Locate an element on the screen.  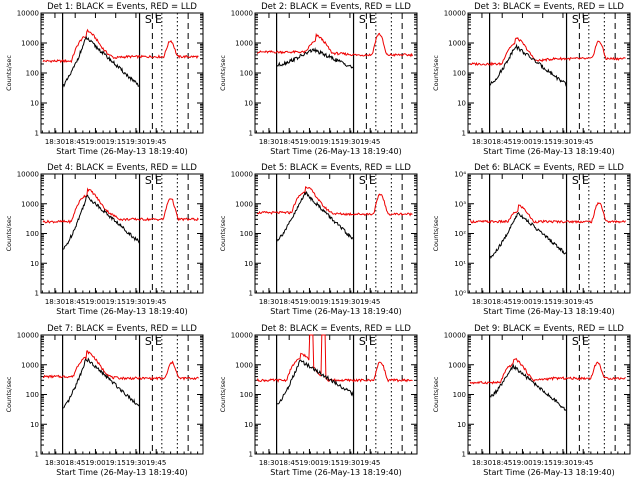
y-tick-label: 10⁰ is located at coordinates (460, 294).